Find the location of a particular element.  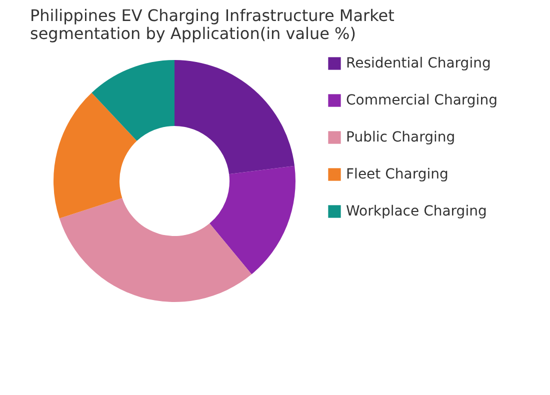

legend-label: Public Charging is located at coordinates (401, 138).